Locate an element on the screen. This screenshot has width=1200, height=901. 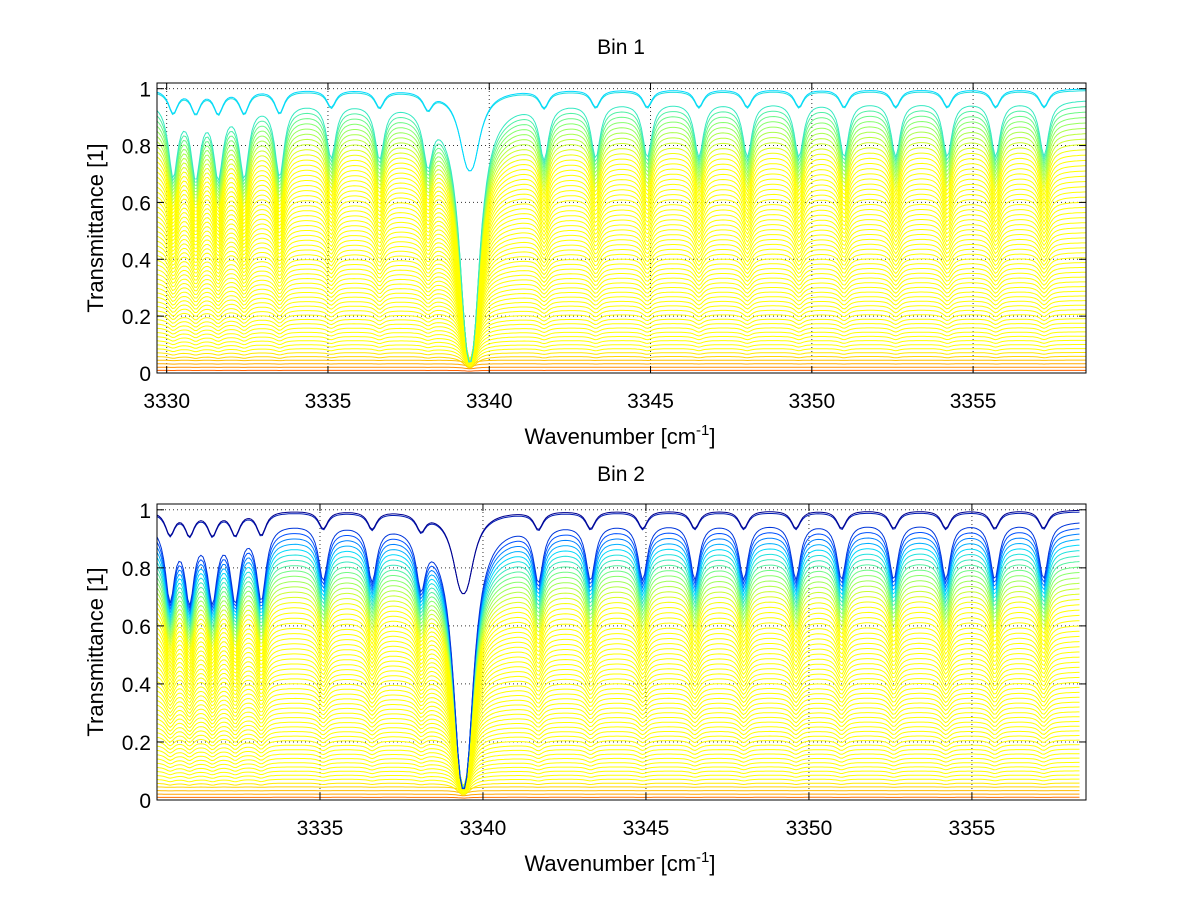
y-axis-label: Transmittance [1] is located at coordinates (95, 227).